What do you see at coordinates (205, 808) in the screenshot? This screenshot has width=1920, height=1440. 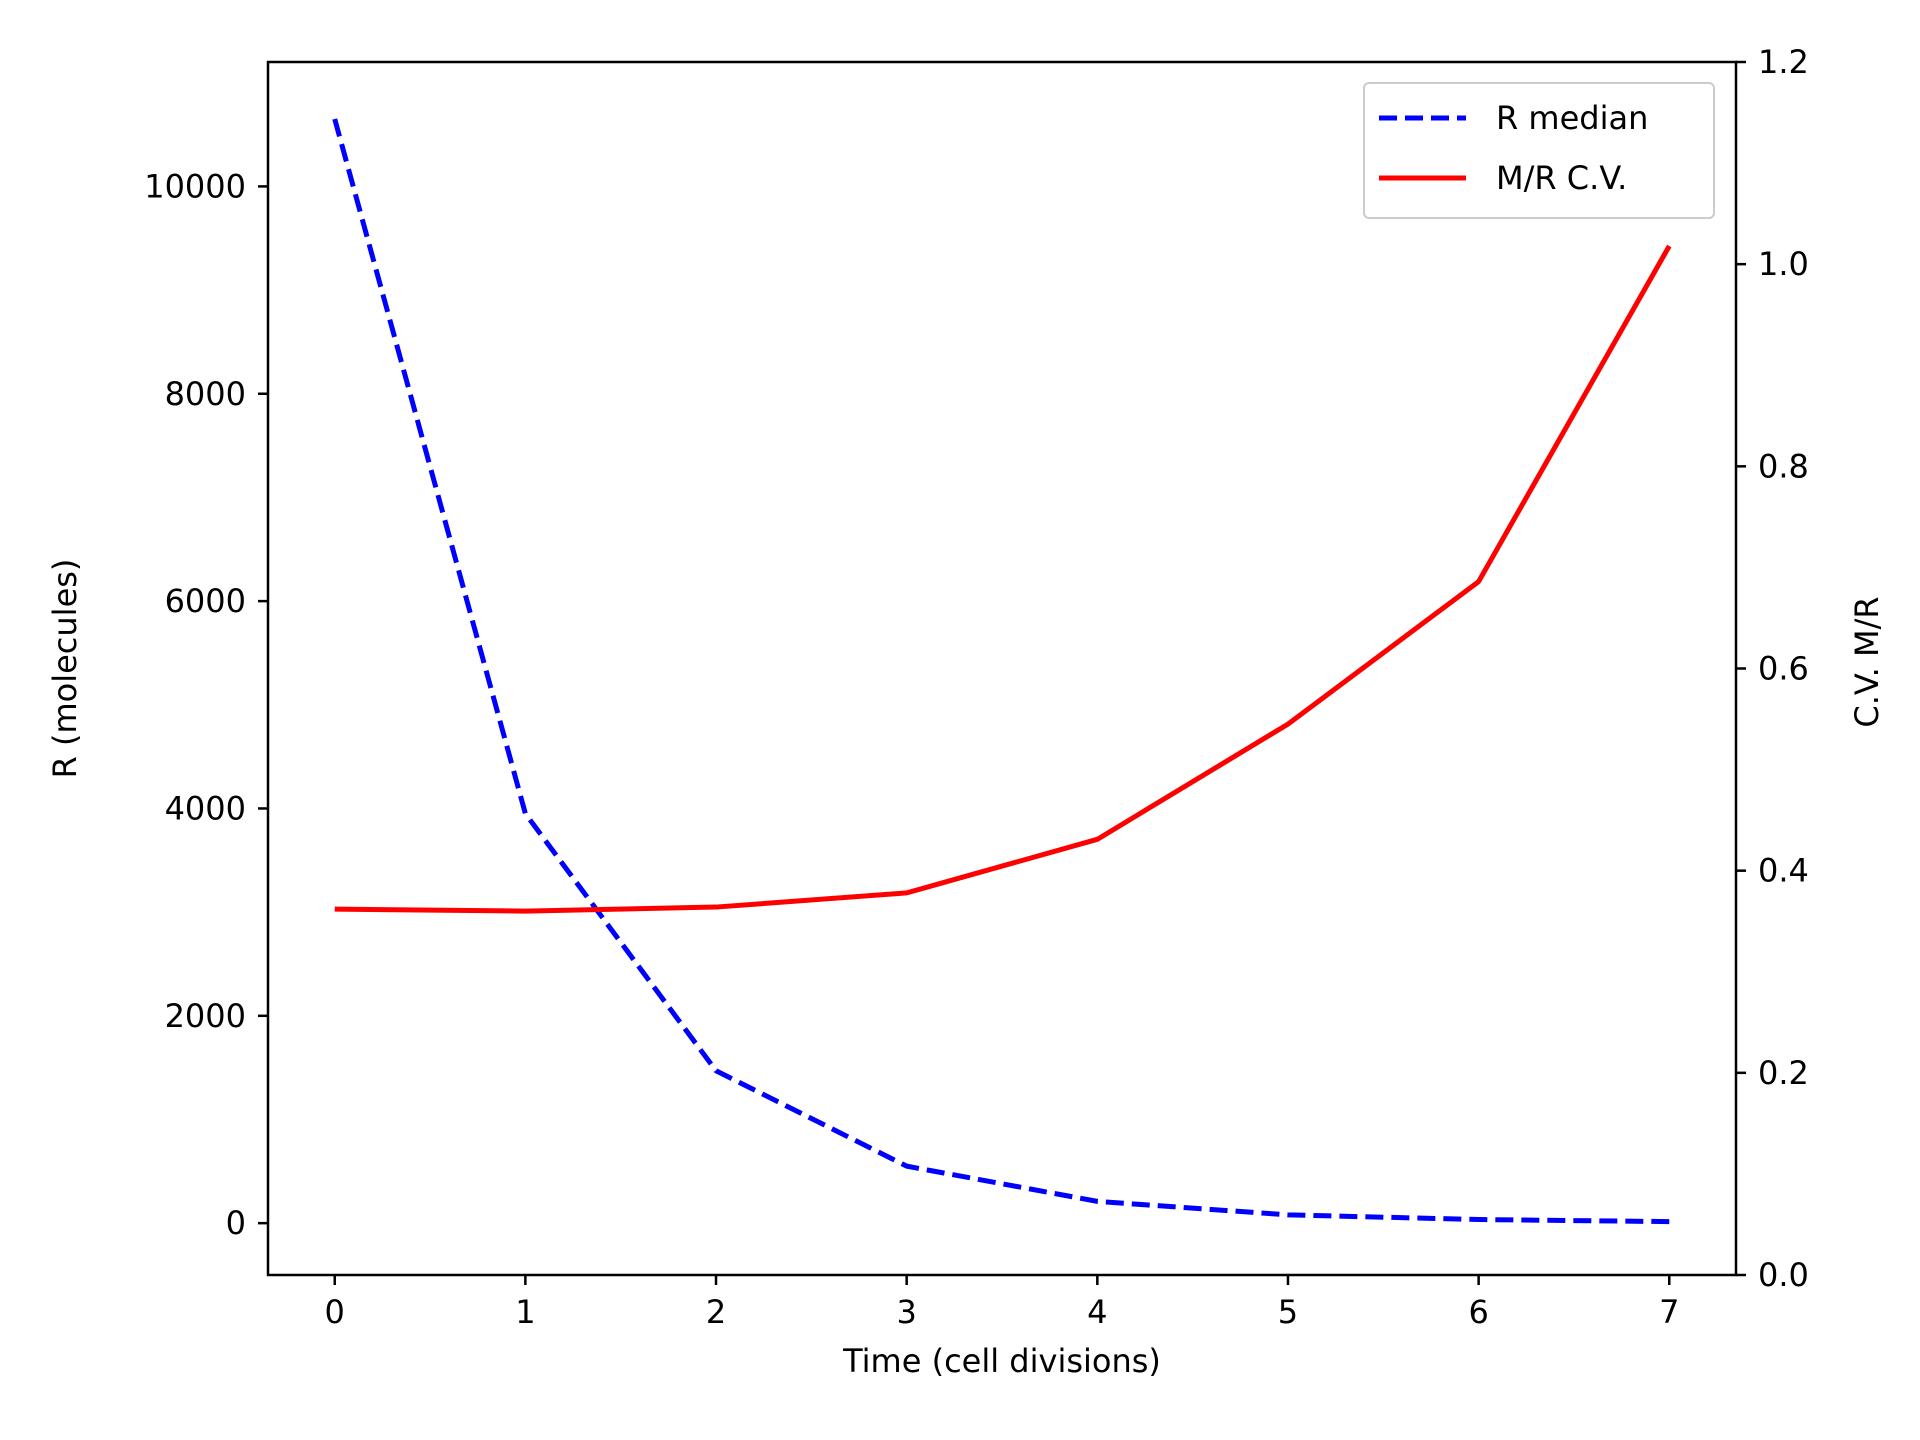 I see `left-y-tick-label: 4000` at bounding box center [205, 808].